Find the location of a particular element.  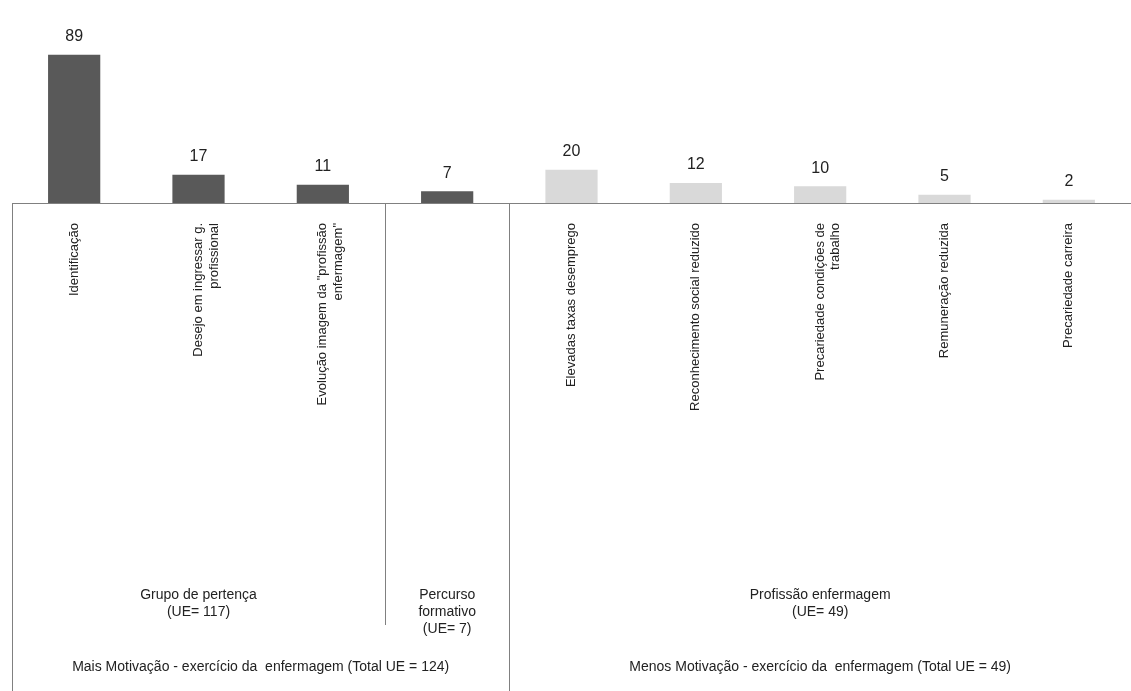

x-tick-label: Precariedade carreira is located at coordinates (1068, 285).